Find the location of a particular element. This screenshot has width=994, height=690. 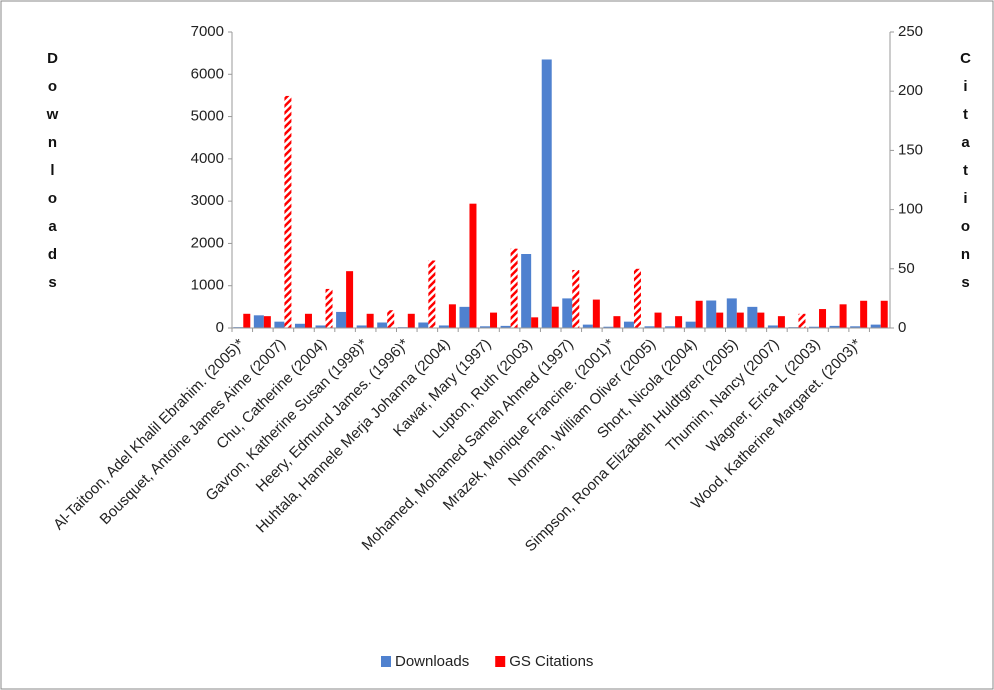

y2-tick-label: 200 is located at coordinates (910, 90).